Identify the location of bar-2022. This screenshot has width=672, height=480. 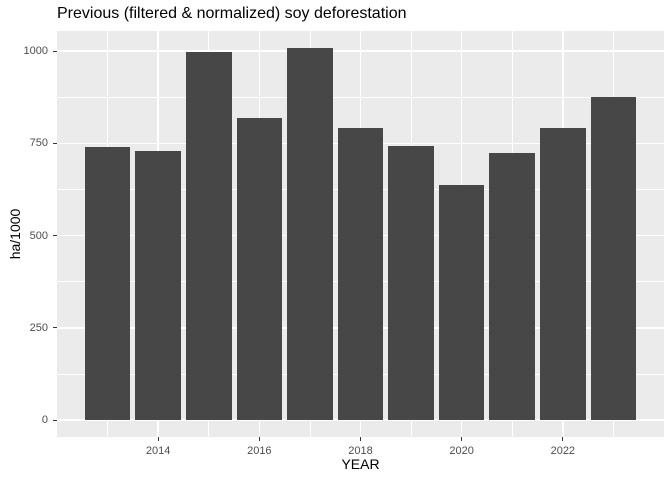
(563, 274).